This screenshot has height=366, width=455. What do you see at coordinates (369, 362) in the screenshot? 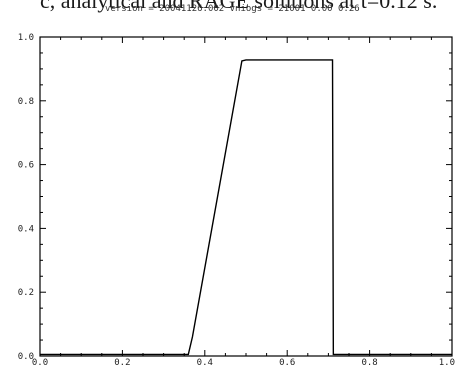
I see `x-tick-label: 0.8` at bounding box center [369, 362].